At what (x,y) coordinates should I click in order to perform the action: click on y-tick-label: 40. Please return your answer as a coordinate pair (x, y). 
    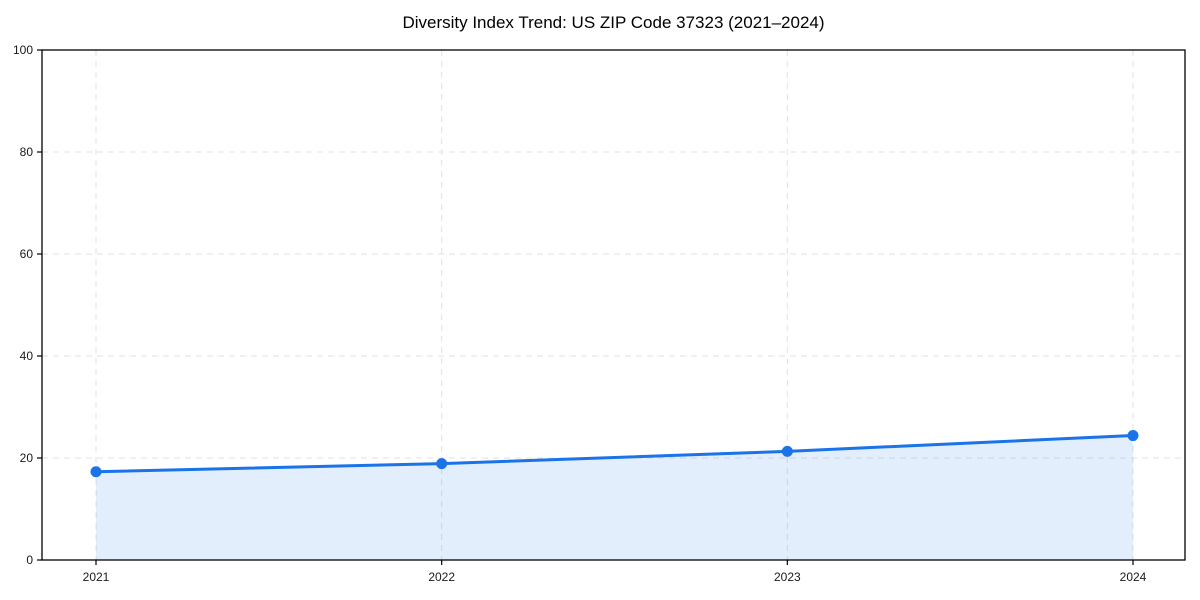
    Looking at the image, I should click on (27, 356).